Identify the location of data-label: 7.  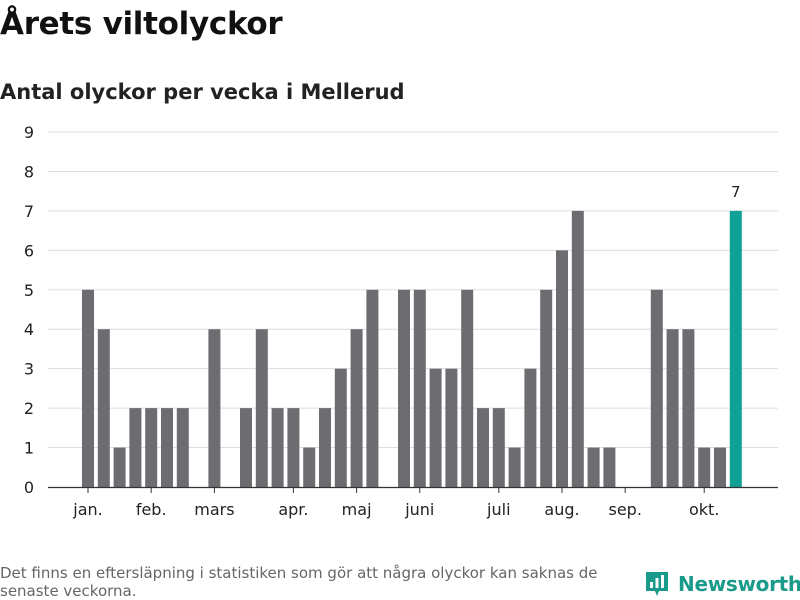
(736, 192).